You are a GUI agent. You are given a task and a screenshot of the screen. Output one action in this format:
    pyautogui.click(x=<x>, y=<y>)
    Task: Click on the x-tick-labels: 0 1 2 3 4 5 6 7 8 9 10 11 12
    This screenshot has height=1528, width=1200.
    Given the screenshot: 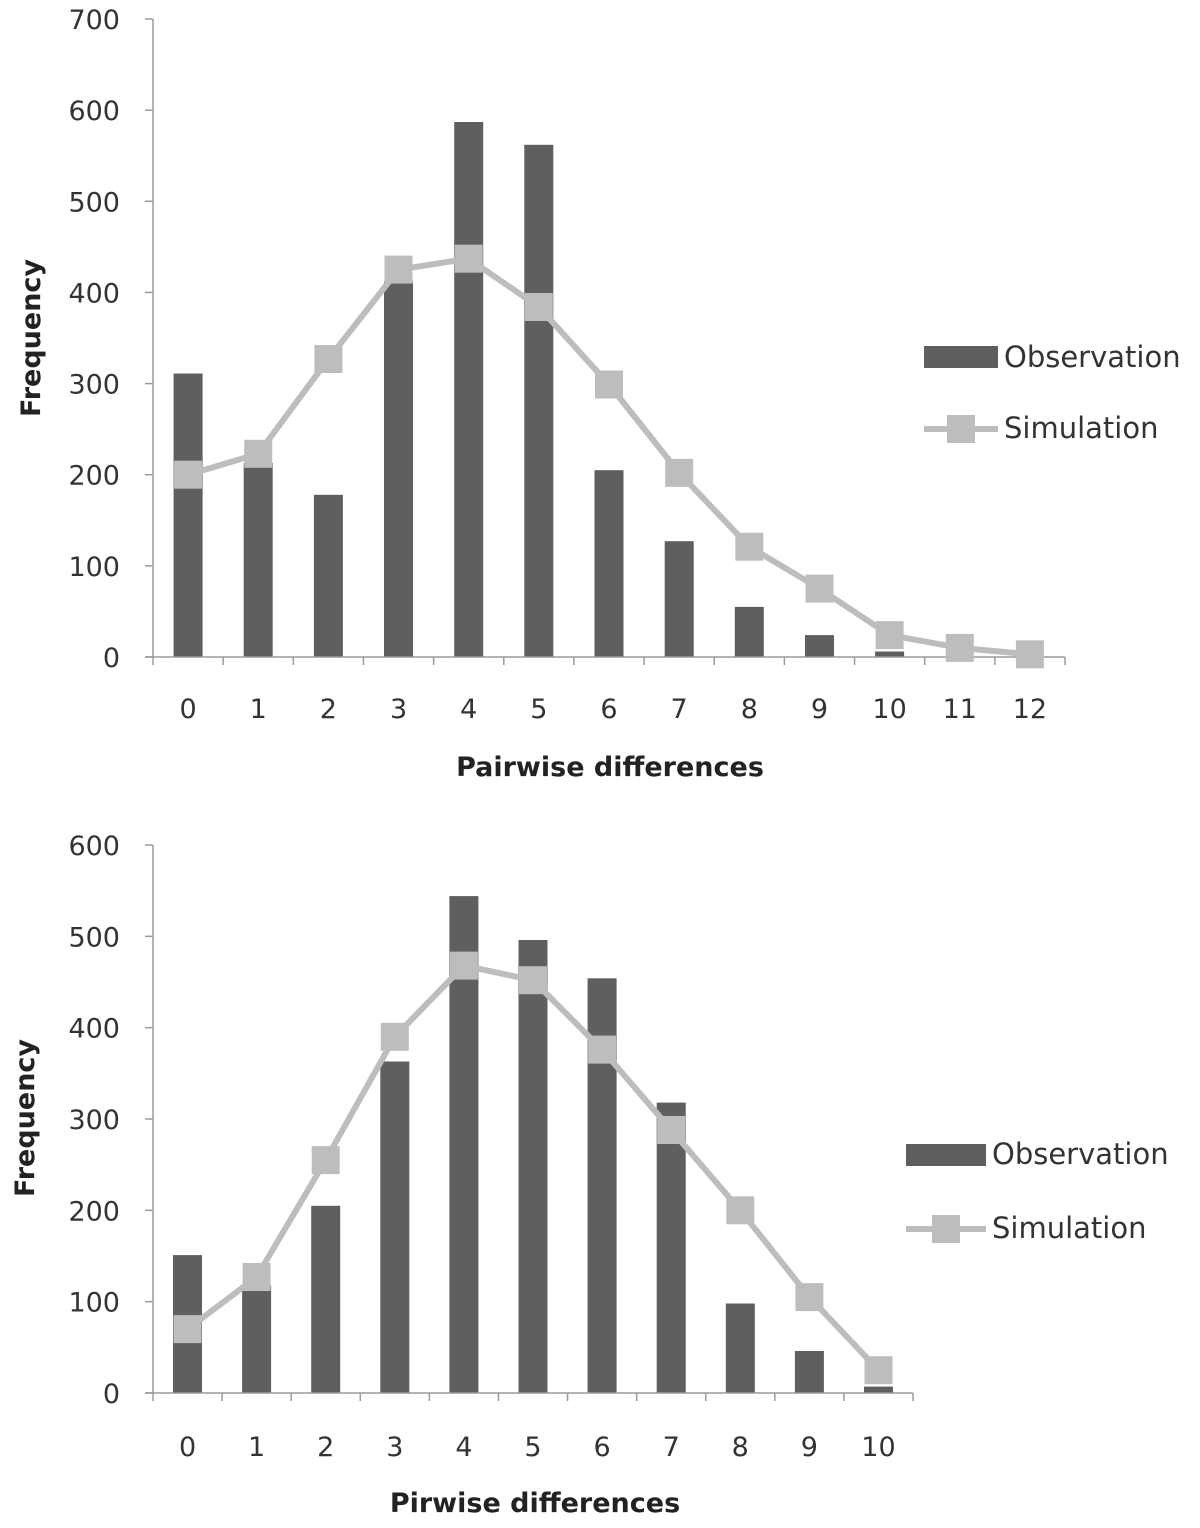 What is the action you would take?
    pyautogui.click(x=613, y=709)
    